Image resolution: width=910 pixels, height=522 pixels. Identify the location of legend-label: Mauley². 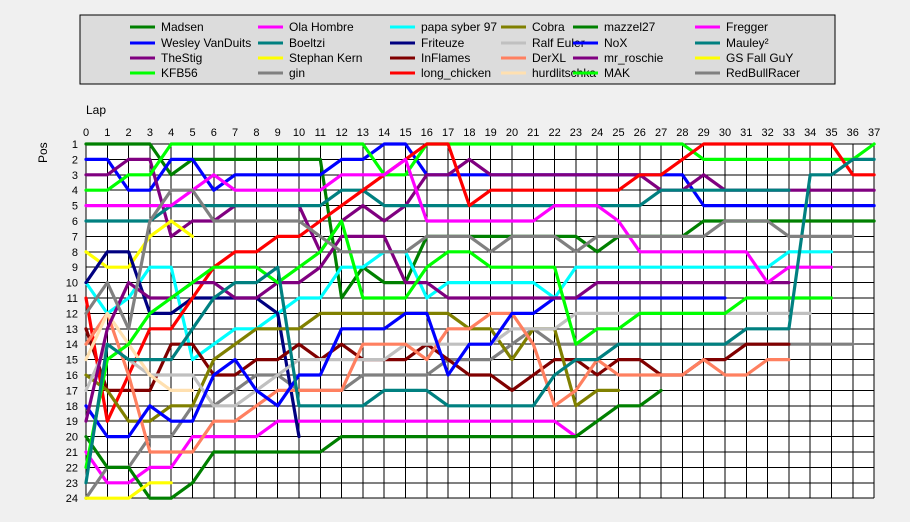
(747, 43).